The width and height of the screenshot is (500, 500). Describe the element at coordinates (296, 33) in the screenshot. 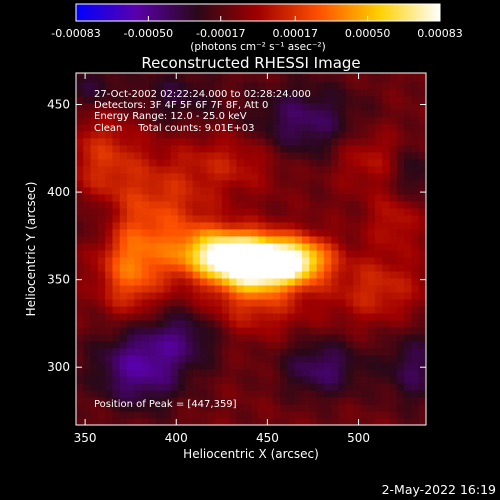

I see `colorbar-tick-label: 0.00017` at that location.